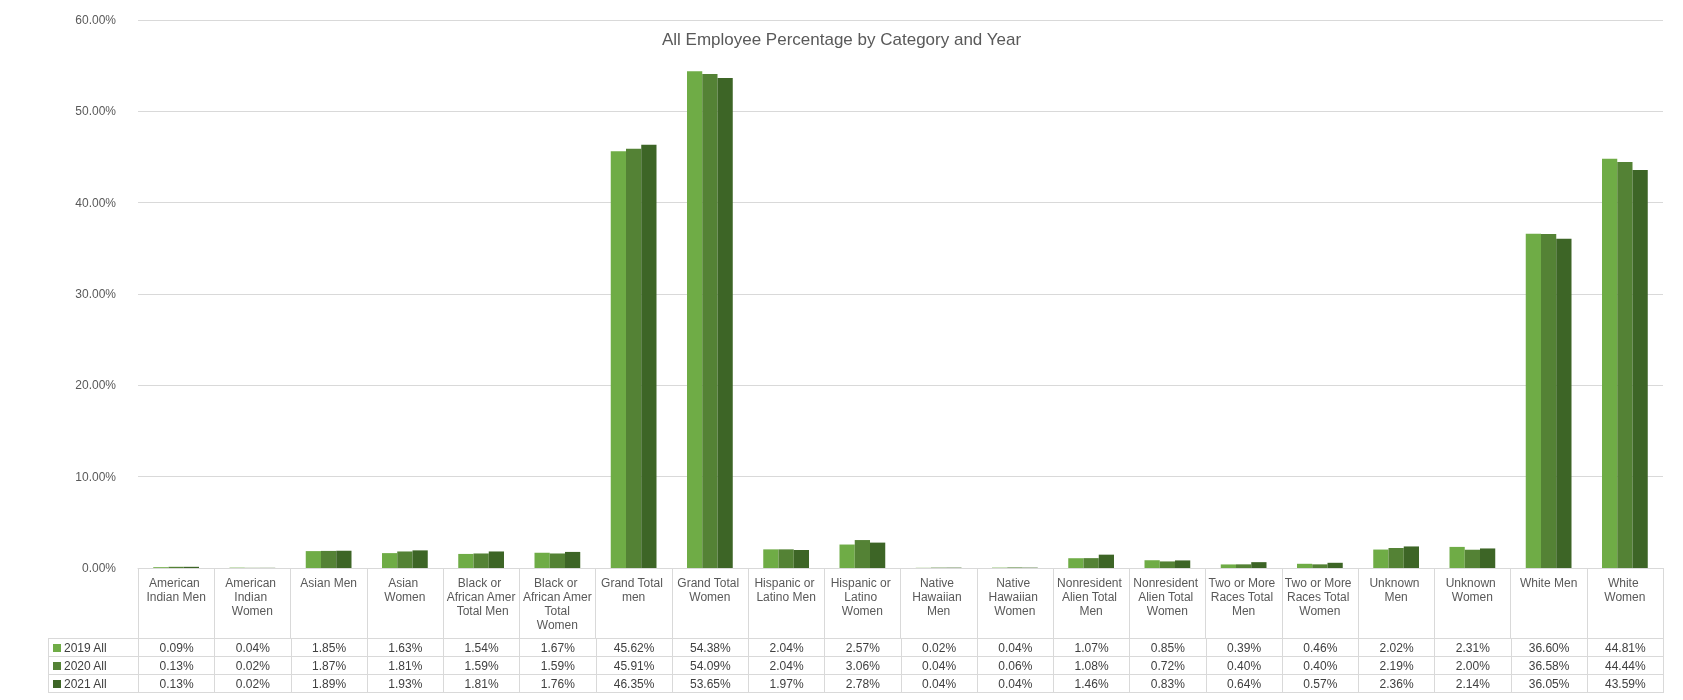  Describe the element at coordinates (634, 683) in the screenshot. I see `data-label: 46.35%` at that location.